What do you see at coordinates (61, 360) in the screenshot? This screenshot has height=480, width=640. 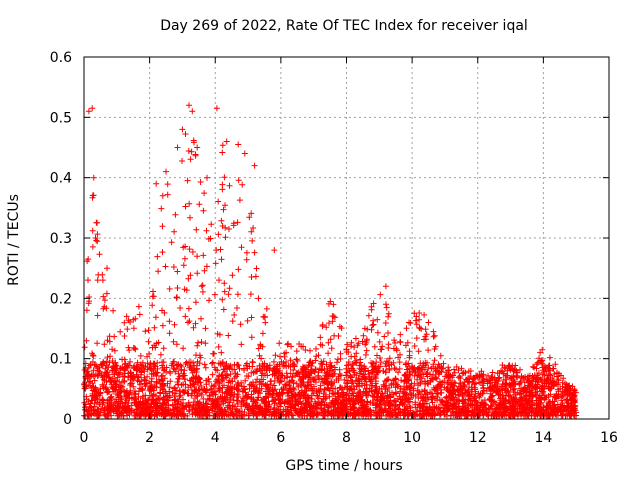 I see `y-tick-label: 0.1` at bounding box center [61, 360].